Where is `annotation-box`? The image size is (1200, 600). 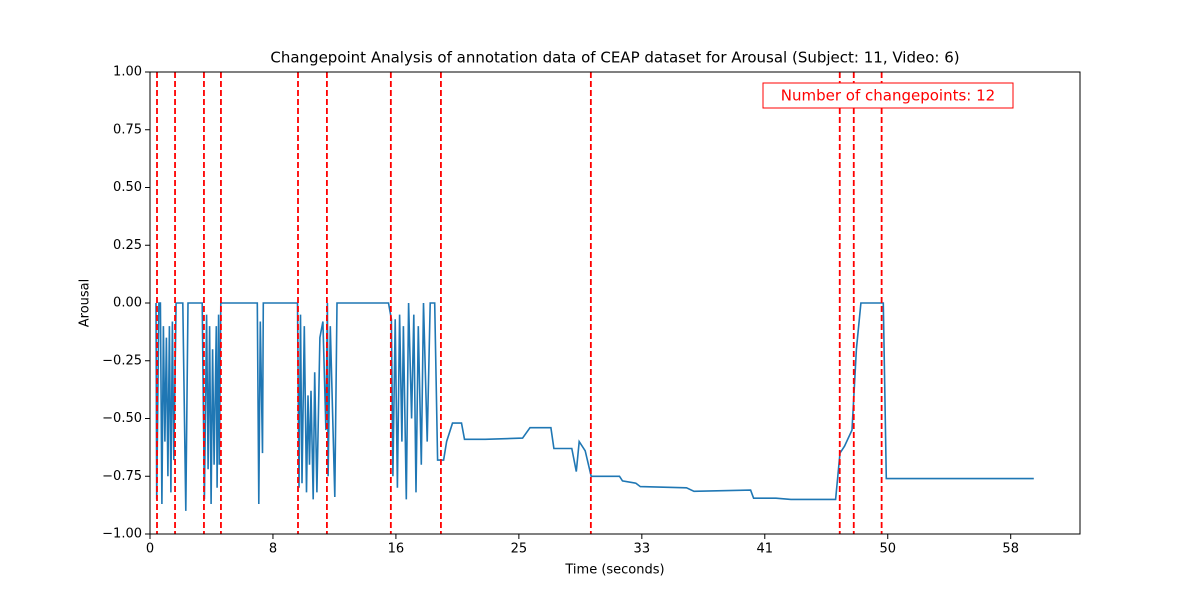
annotation-box is located at coordinates (888, 95).